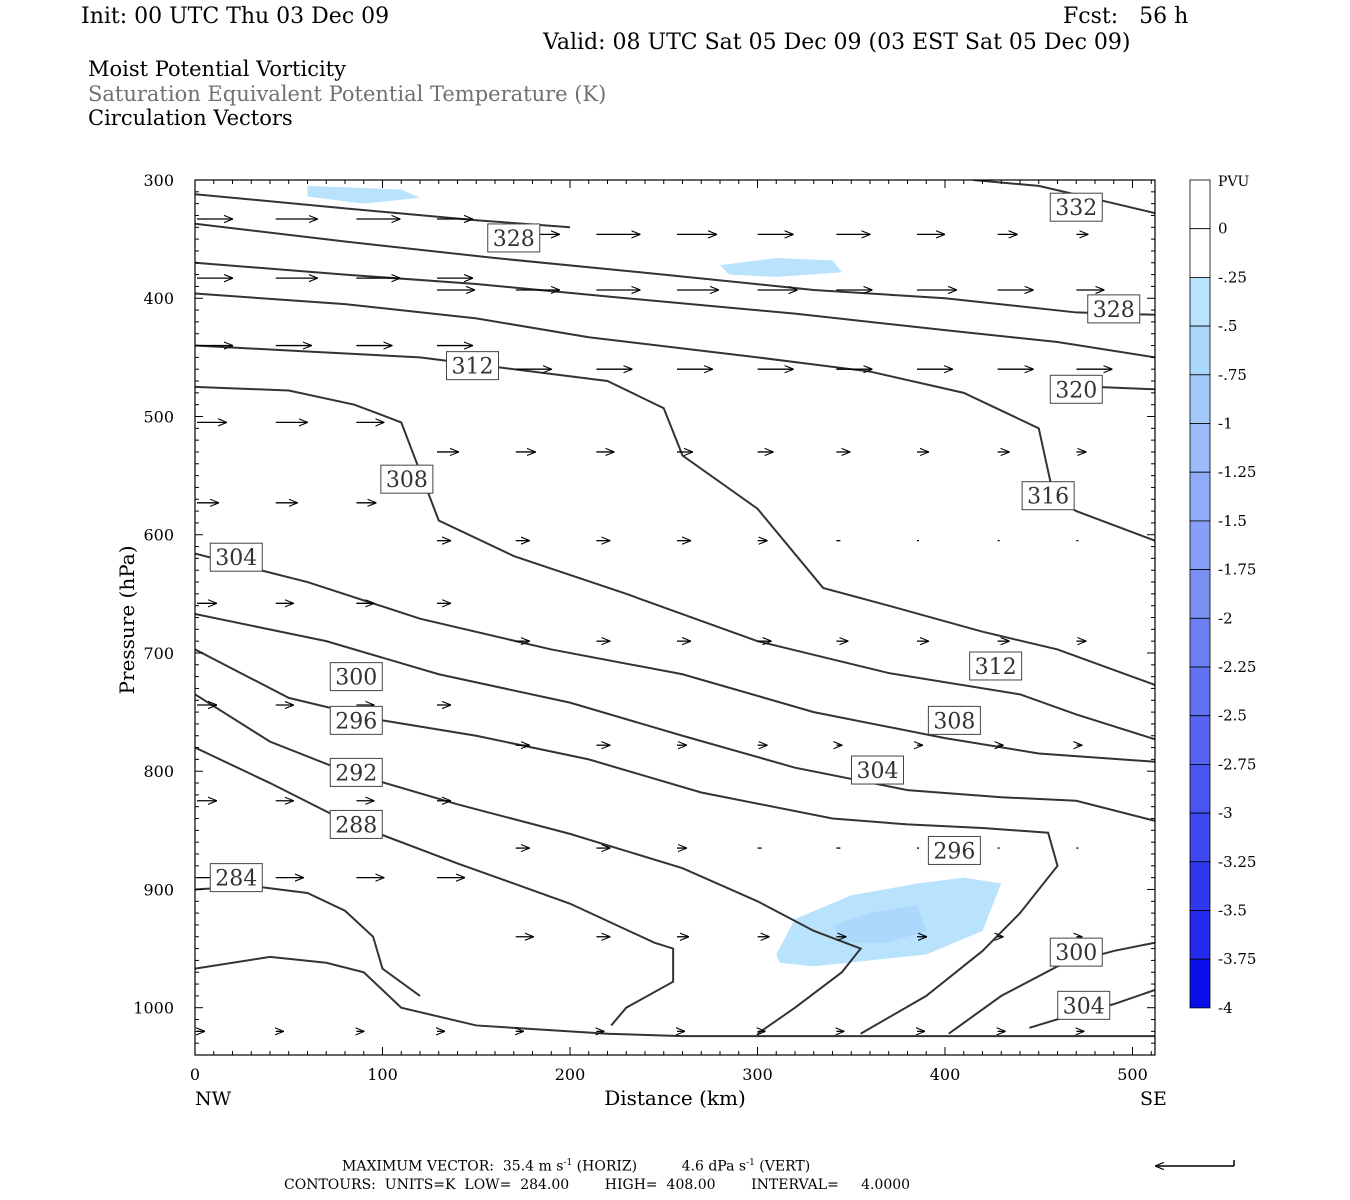  What do you see at coordinates (356, 772) in the screenshot?
I see `contour-label: 292` at bounding box center [356, 772].